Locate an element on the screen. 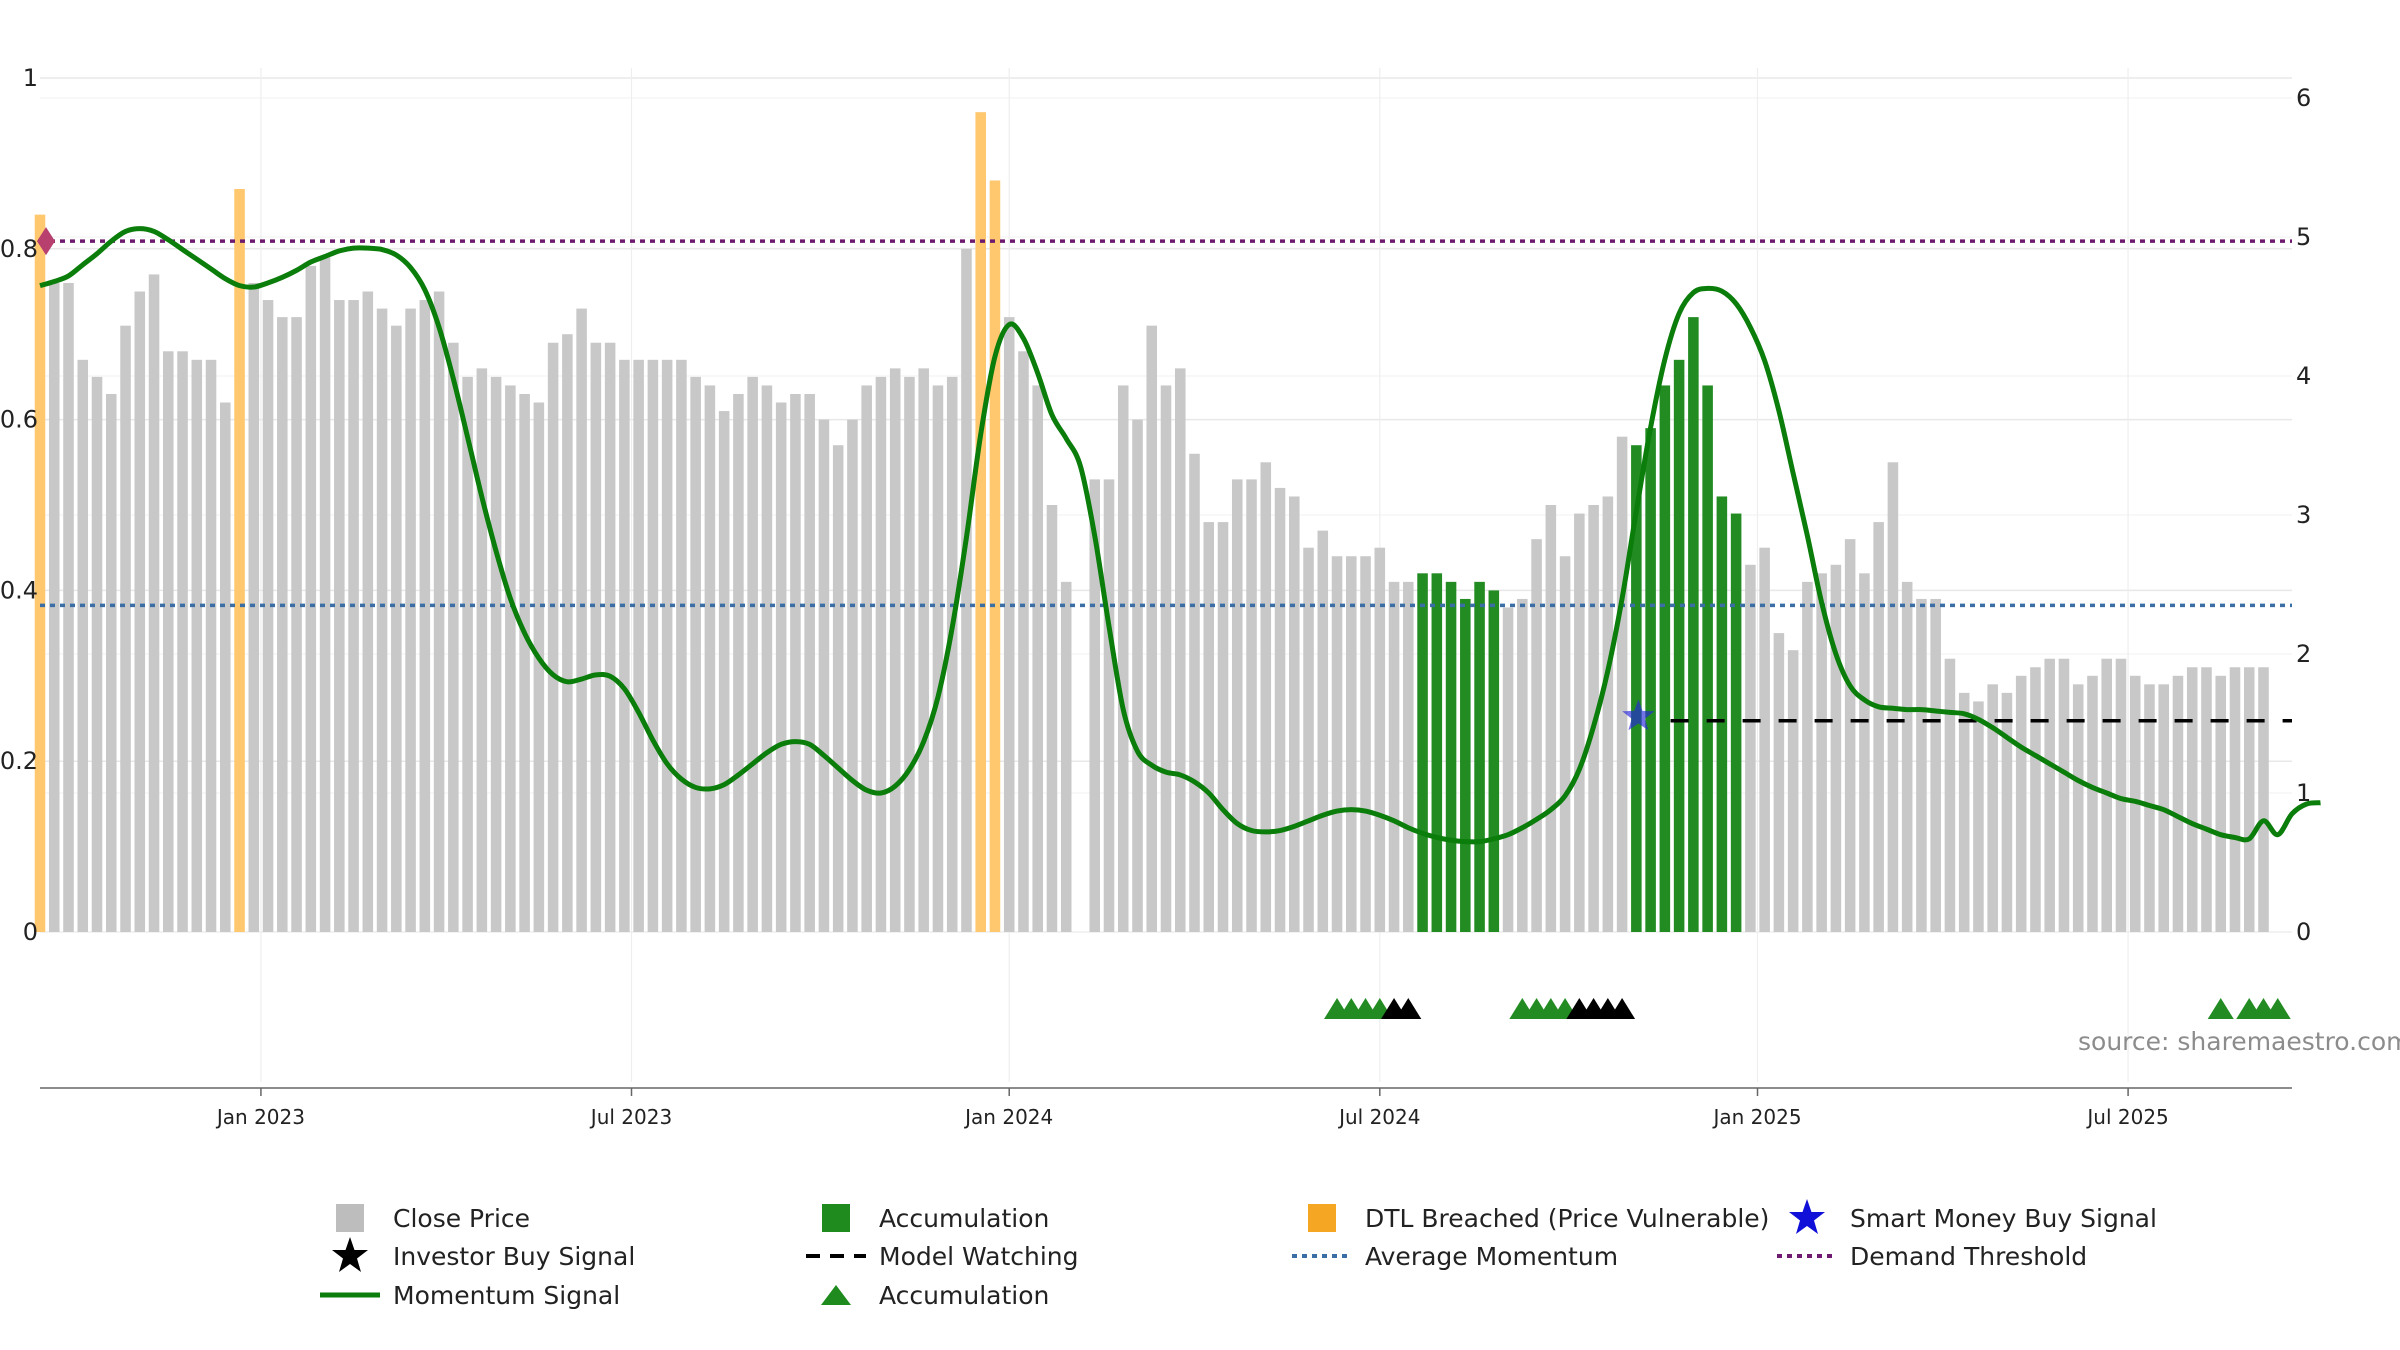 Image resolution: width=2400 pixels, height=1350 pixels. right-tick-label: 0 is located at coordinates (2303, 932).